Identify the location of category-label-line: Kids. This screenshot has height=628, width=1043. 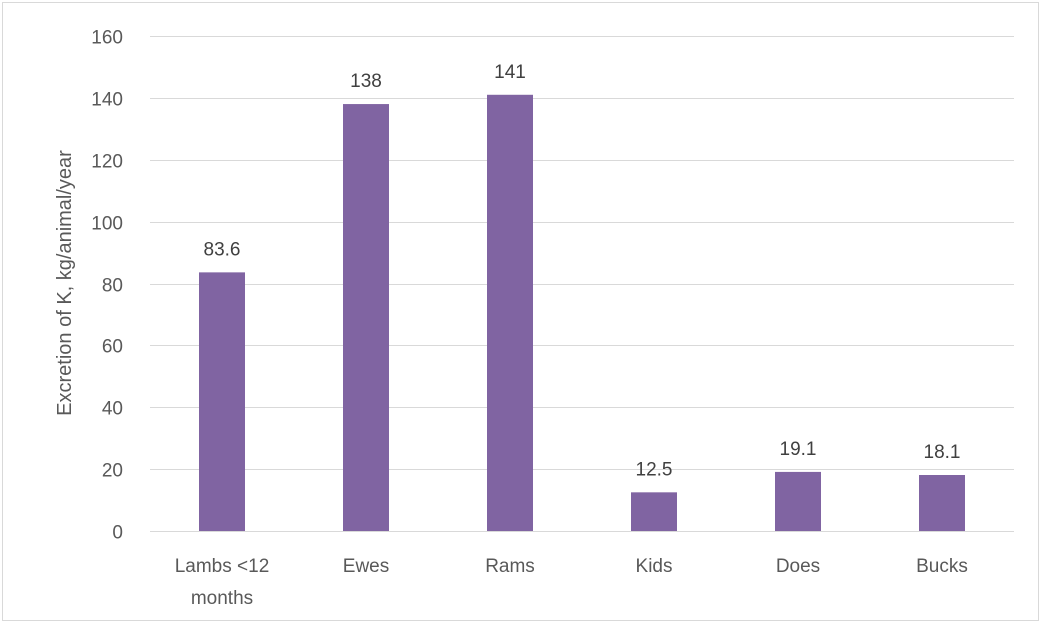
(654, 566).